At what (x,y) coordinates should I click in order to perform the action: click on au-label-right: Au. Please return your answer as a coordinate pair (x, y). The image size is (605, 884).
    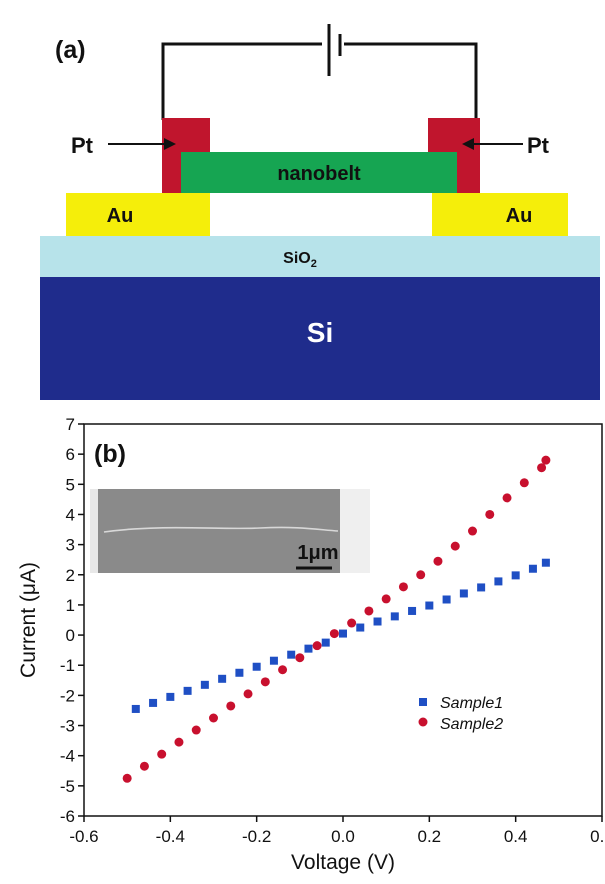
    Looking at the image, I should click on (519, 216).